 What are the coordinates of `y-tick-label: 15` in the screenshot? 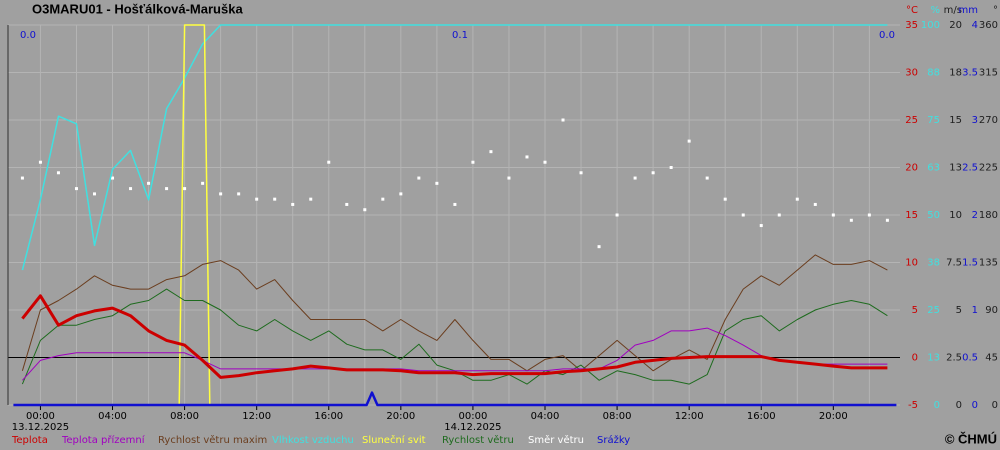 It's located at (911, 215).